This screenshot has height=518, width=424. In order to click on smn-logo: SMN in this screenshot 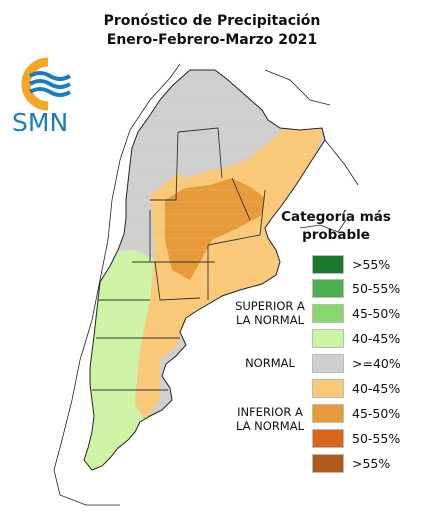, I will do `click(47, 101)`.